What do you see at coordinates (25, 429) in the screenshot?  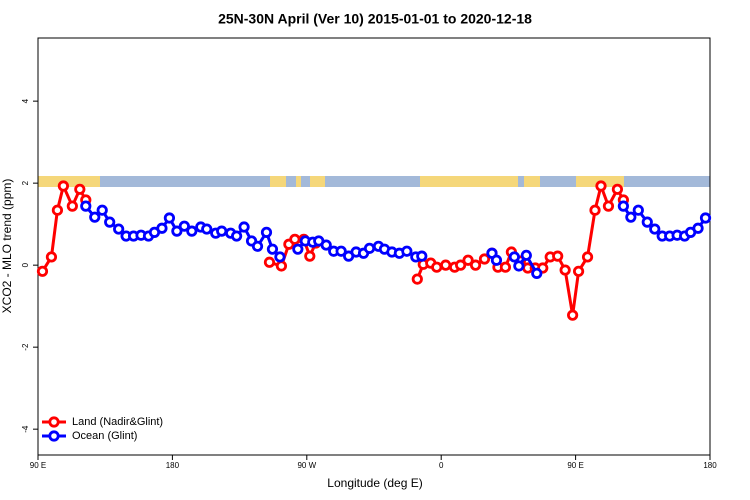 I see `y-tick-label: -4` at bounding box center [25, 429].